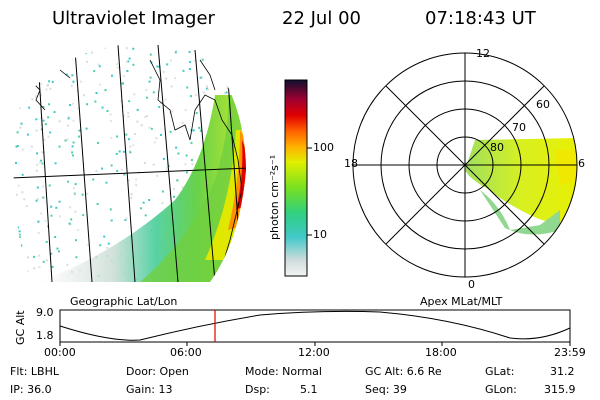  I want to click on info-dsp-value: 5.1, so click(309, 389).